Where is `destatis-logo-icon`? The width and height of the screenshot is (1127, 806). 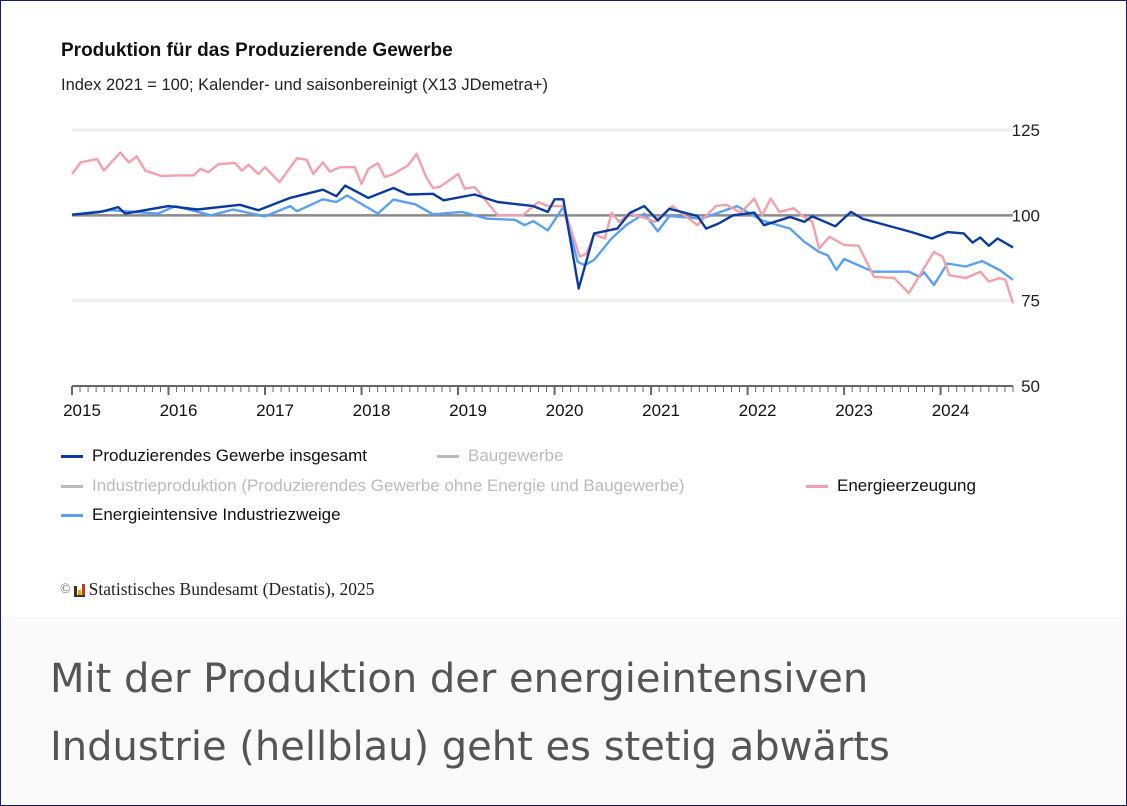 destatis-logo-icon is located at coordinates (79, 589).